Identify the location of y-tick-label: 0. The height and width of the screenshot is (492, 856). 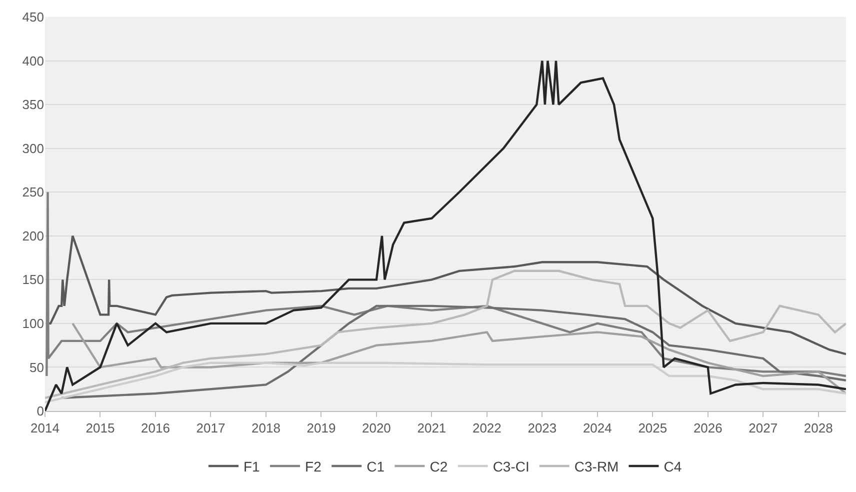
(40, 411).